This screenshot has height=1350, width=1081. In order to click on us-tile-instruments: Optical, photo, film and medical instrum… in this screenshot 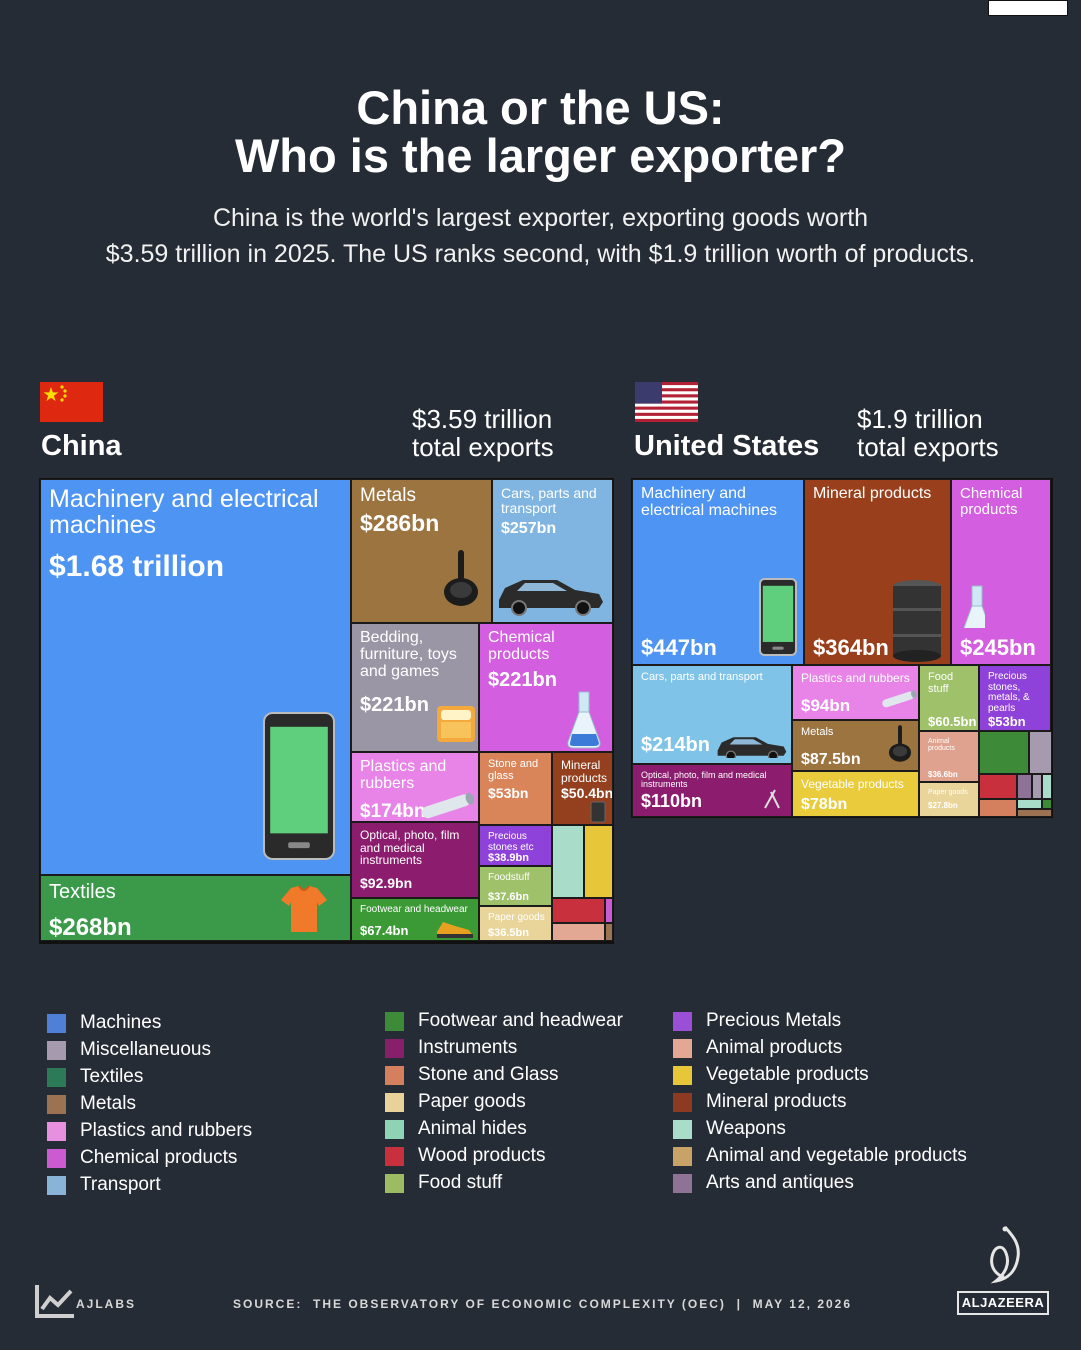, I will do `click(712, 790)`.